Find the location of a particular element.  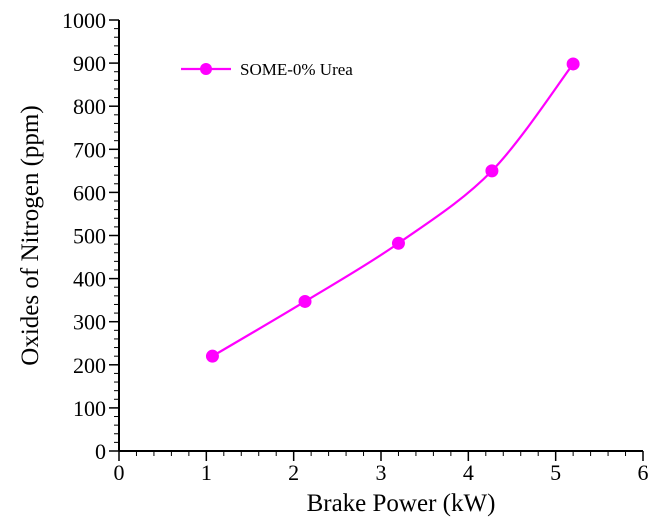

y-tick-label: 0 is located at coordinates (100, 451).